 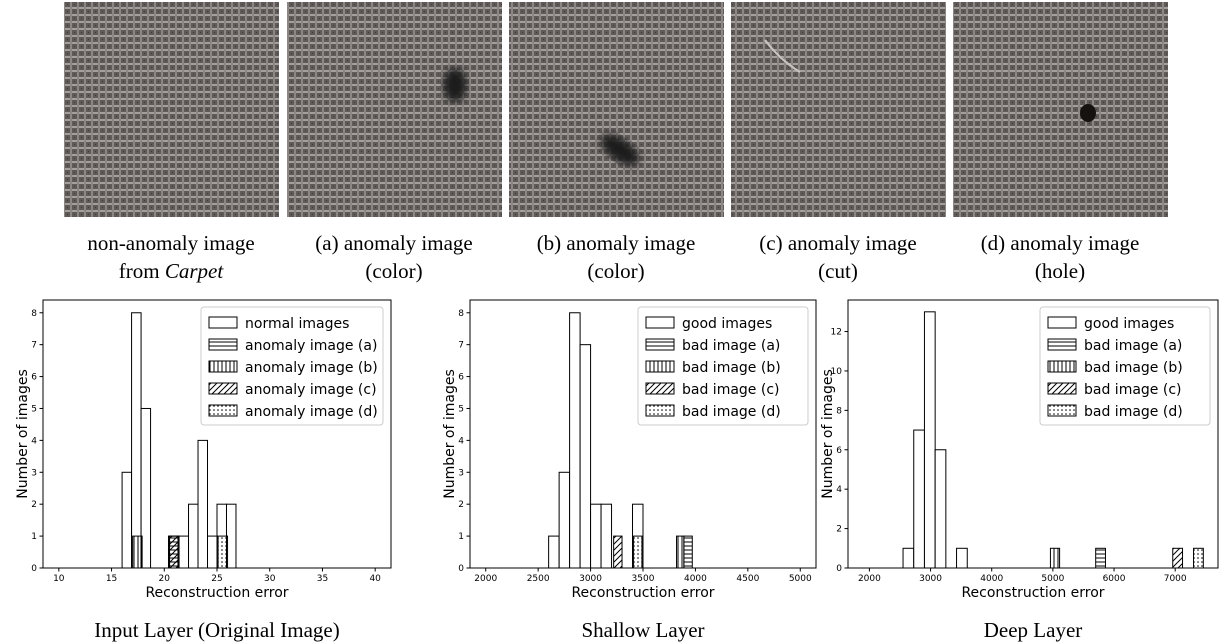 I want to click on x-tick-label: 10, so click(x=59, y=579).